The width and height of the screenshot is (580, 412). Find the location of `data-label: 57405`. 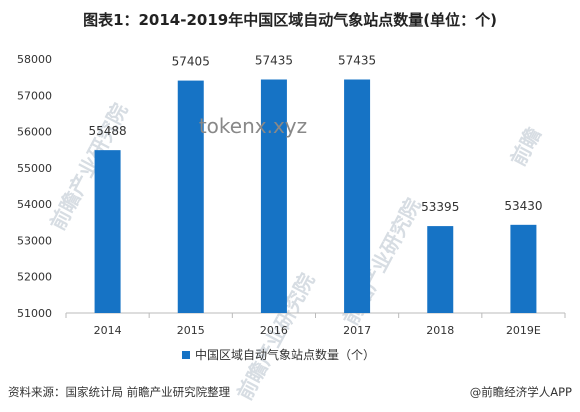

data-label: 57405 is located at coordinates (191, 62).